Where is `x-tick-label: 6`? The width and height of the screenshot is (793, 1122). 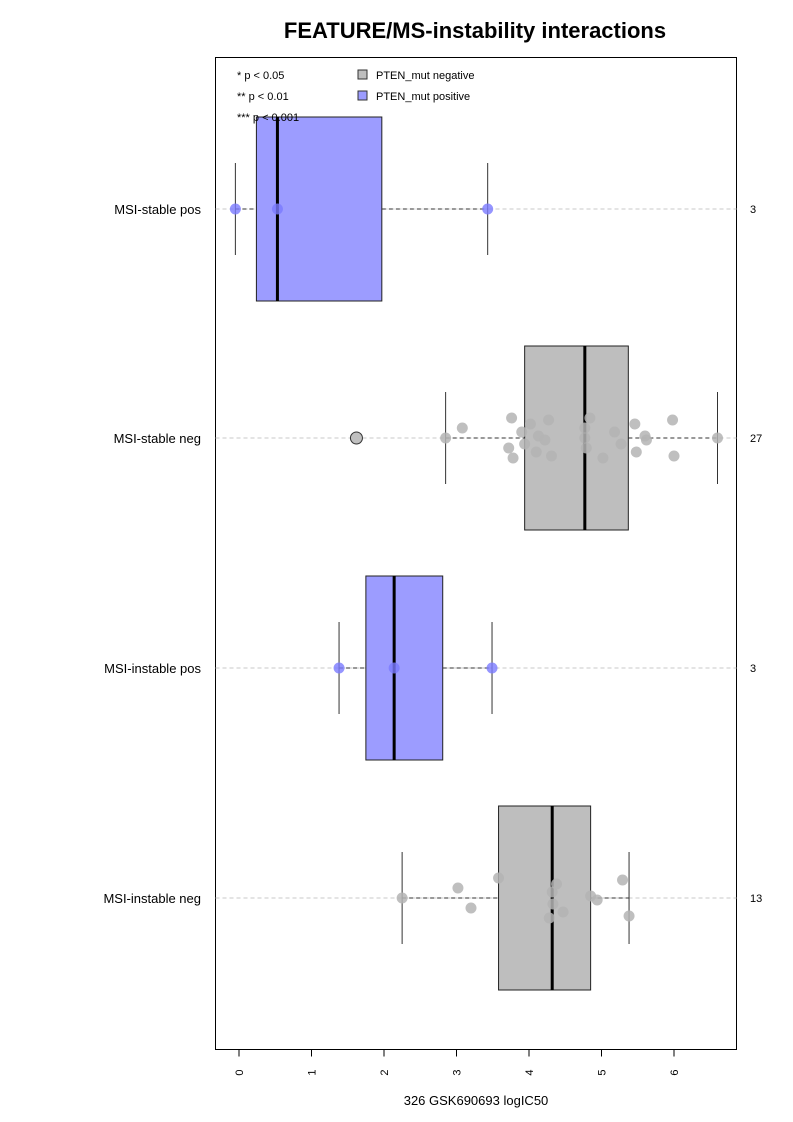 x-tick-label: 6 is located at coordinates (675, 1072).